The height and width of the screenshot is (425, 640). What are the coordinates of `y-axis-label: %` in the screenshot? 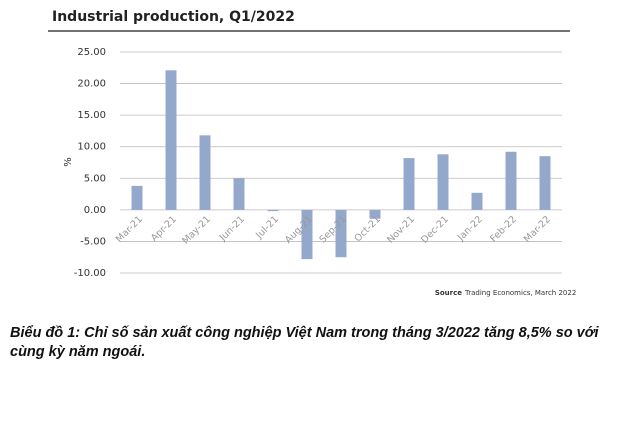 It's located at (68, 162).